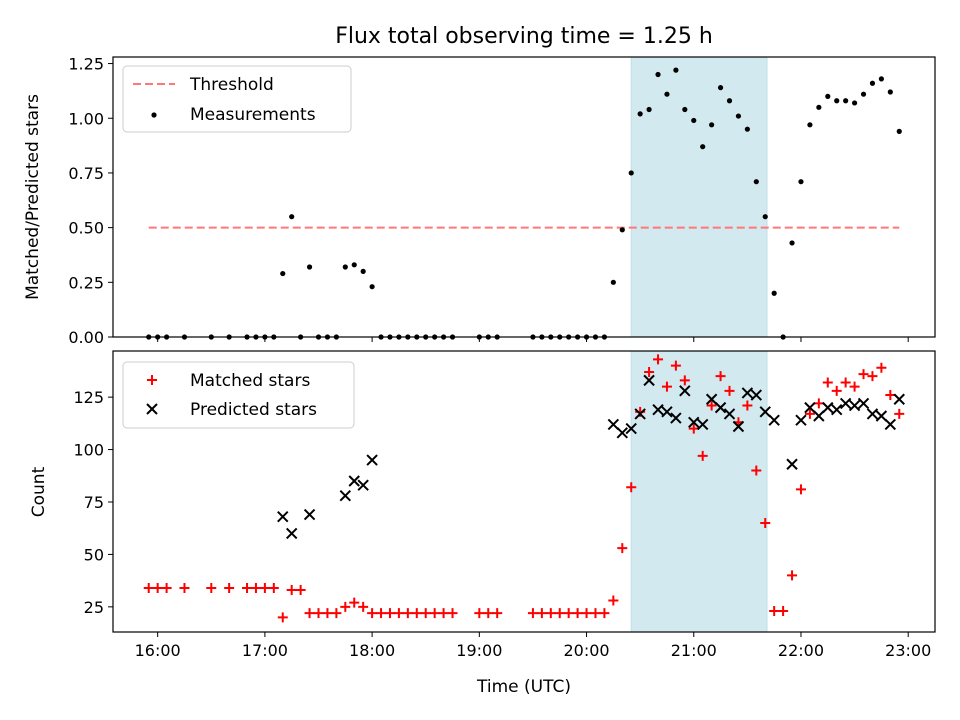 The image size is (960, 720). I want to click on legend-measurements-label: Measurements, so click(253, 115).